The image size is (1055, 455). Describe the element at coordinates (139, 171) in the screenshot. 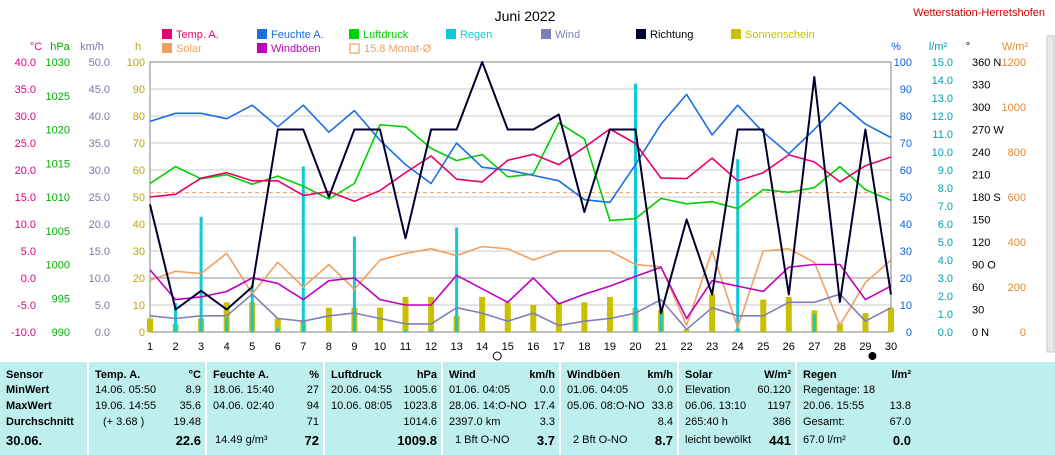

I see `sun-axis-tick: 60` at that location.